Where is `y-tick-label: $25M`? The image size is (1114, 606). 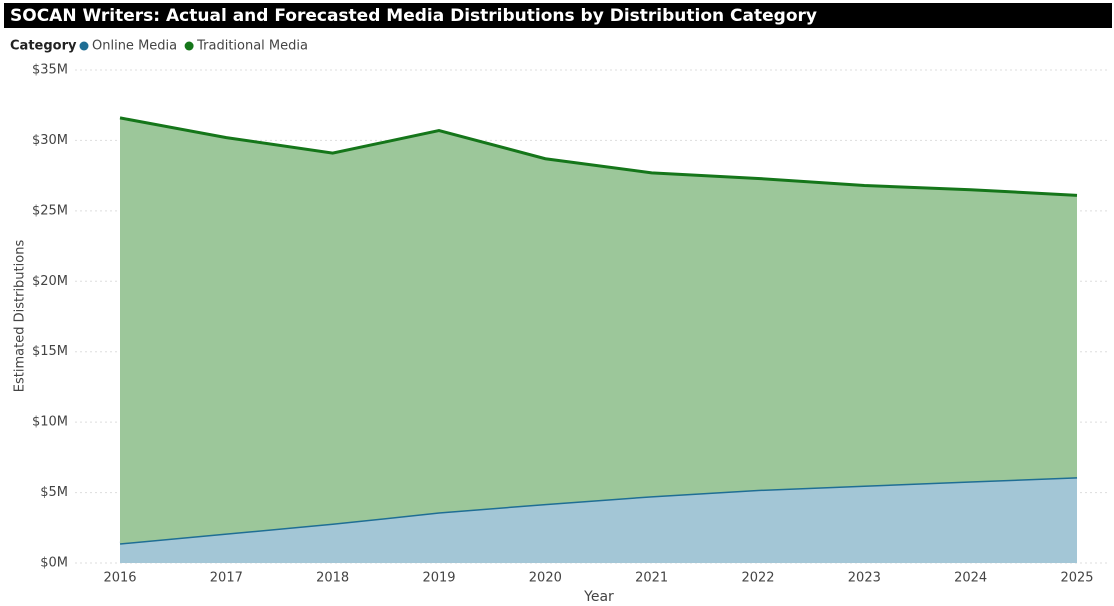
y-tick-label: $25M is located at coordinates (50, 210).